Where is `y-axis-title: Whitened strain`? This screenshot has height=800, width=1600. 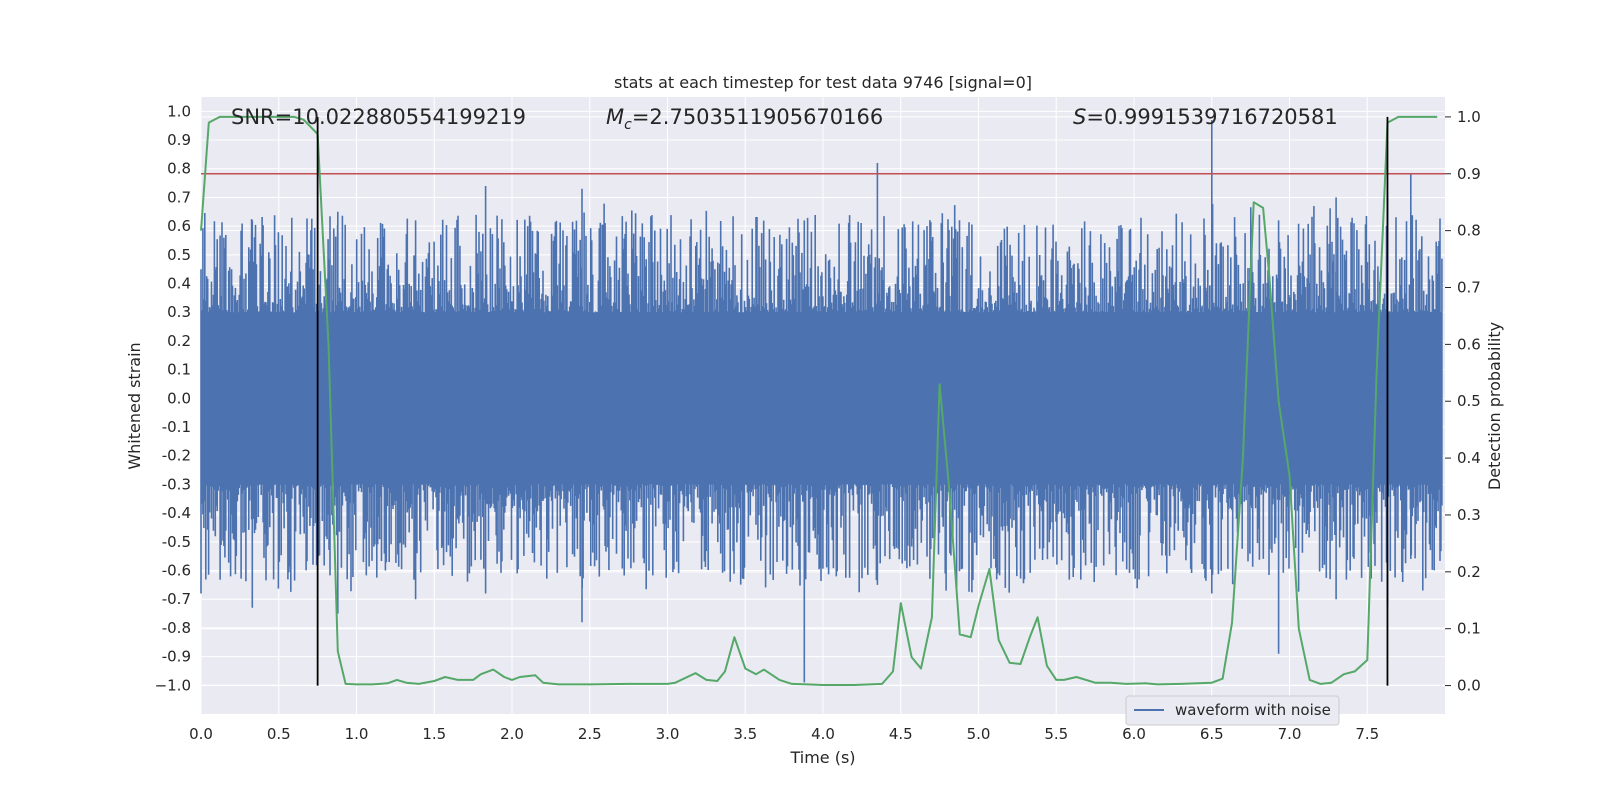
y-axis-title: Whitened strain is located at coordinates (134, 405).